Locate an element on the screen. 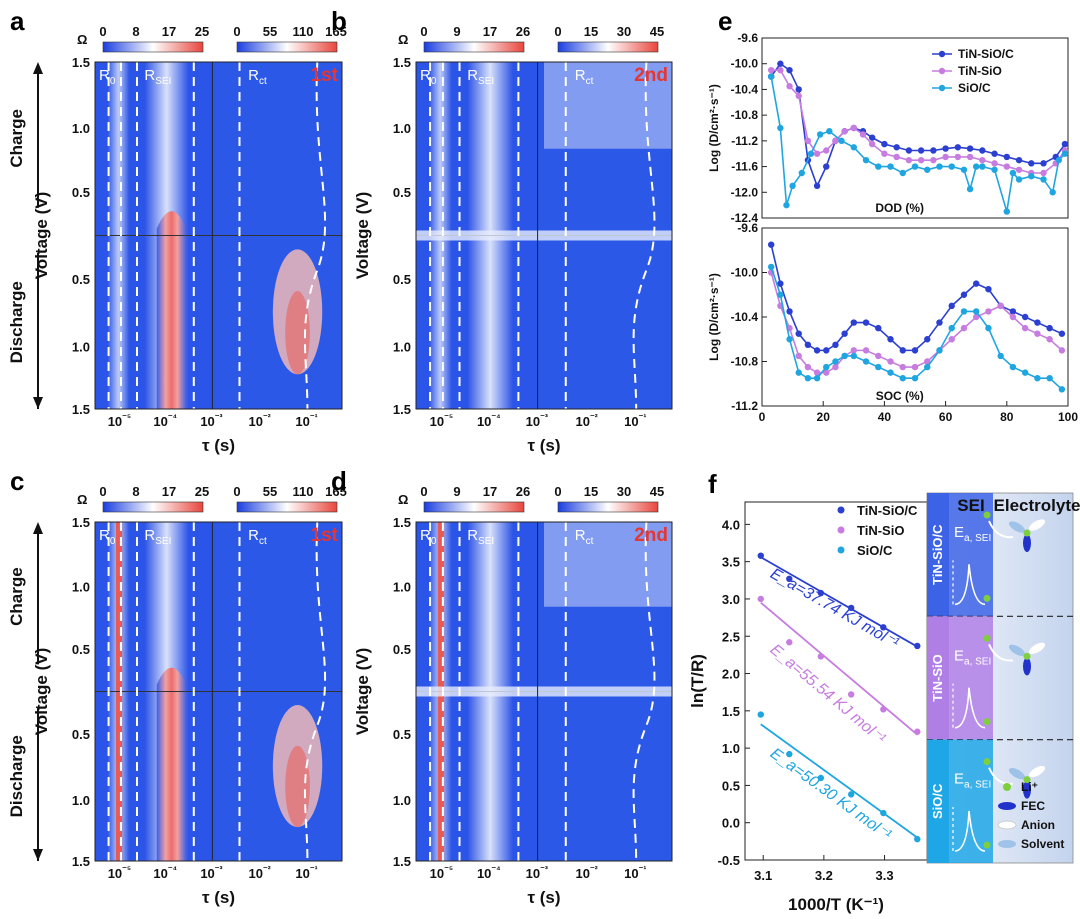 This screenshot has width=1080, height=919. legend-label: FEC is located at coordinates (1033, 806).